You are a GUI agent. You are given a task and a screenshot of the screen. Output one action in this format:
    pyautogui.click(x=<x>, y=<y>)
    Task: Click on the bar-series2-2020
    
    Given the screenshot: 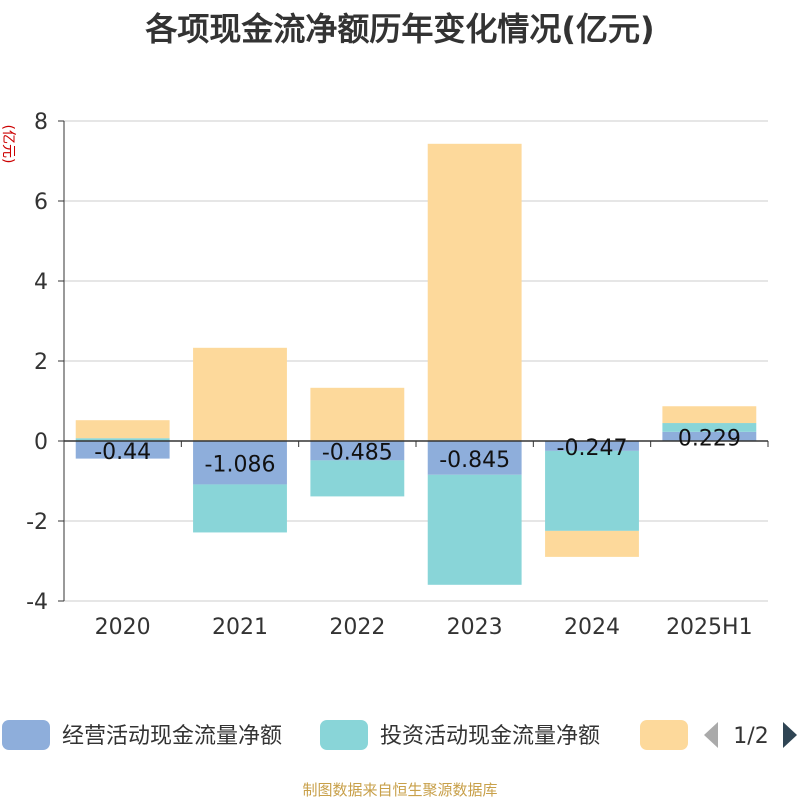 What is the action you would take?
    pyautogui.click(x=122, y=439)
    